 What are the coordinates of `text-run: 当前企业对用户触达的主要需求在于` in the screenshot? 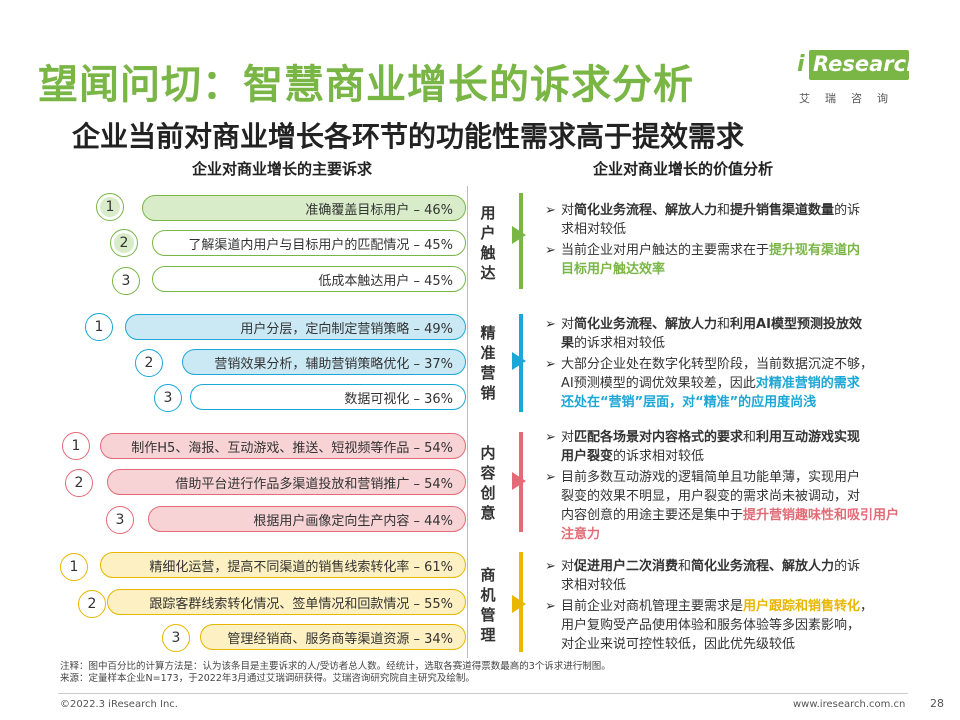 It's located at (665, 250).